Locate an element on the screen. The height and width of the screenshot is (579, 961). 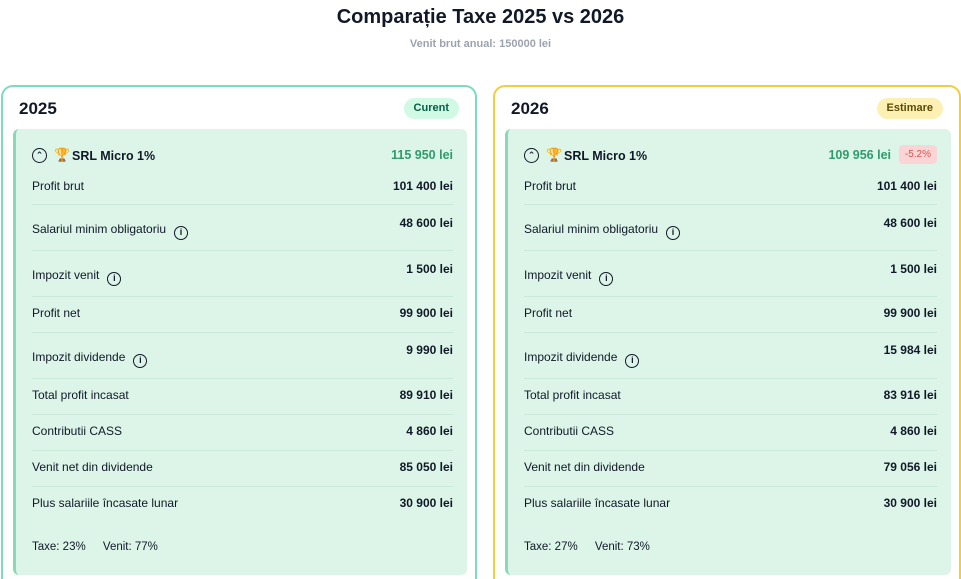
breakdown-row: Impozit dividende i 9 990 lei is located at coordinates (242, 356).